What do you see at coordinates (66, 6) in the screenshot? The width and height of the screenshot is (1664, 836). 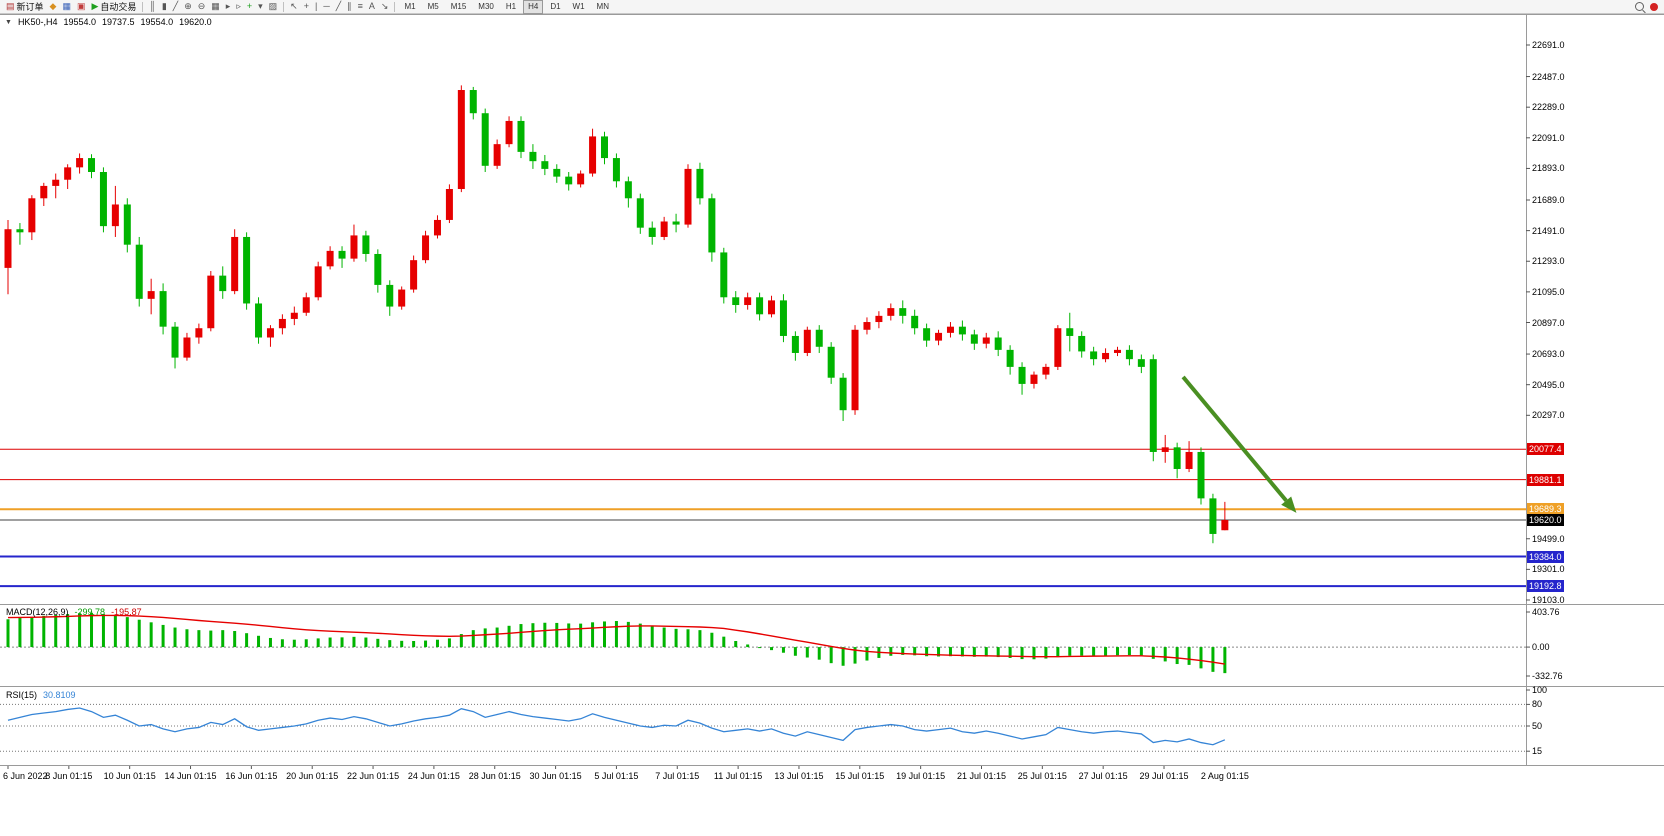 I see `market-watch-button: ▦` at bounding box center [66, 6].